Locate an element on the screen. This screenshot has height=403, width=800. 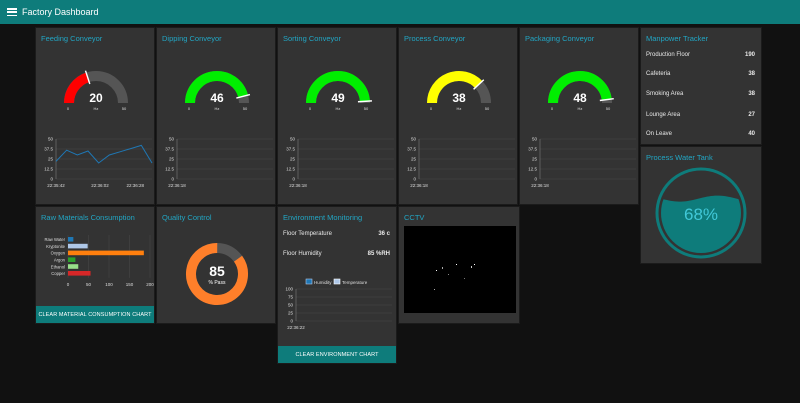
row-value: 190 is located at coordinates (749, 55).